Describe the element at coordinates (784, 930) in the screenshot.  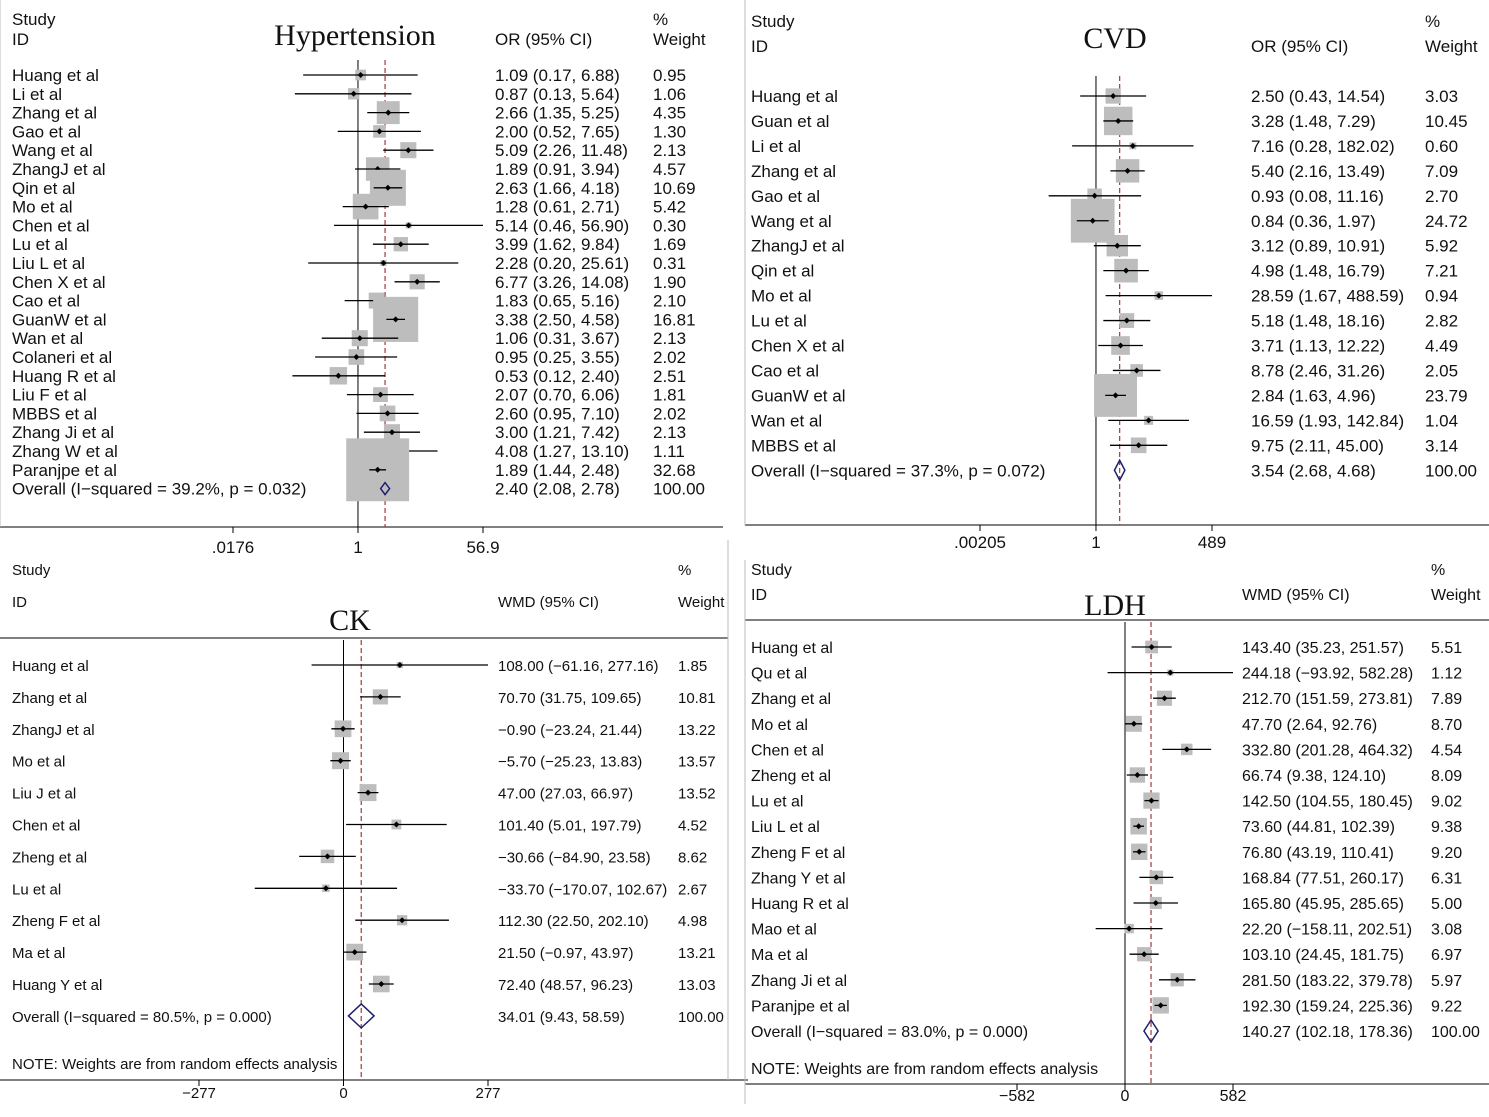
I see `study-name: Mao et al` at that location.